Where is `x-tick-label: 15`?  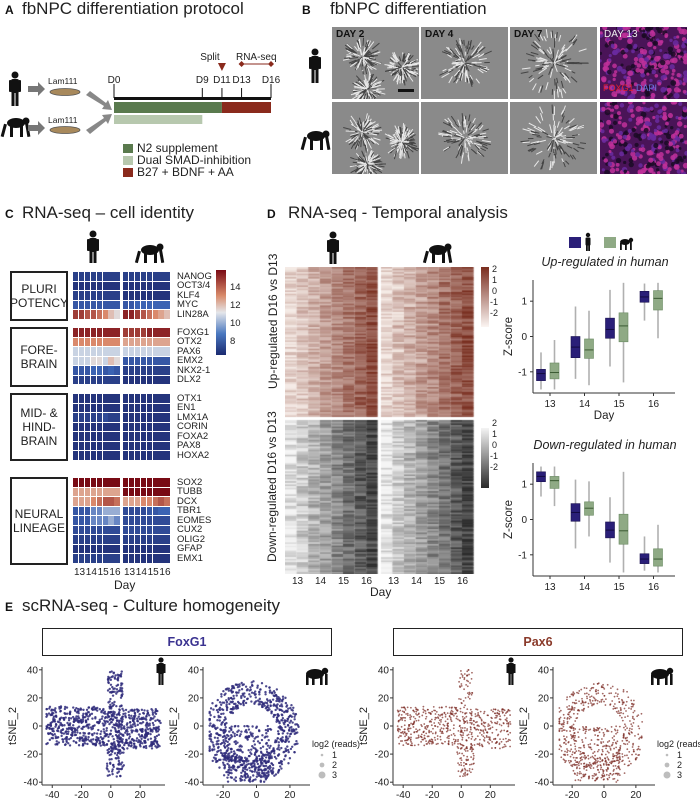
x-tick-label: 15 is located at coordinates (619, 586).